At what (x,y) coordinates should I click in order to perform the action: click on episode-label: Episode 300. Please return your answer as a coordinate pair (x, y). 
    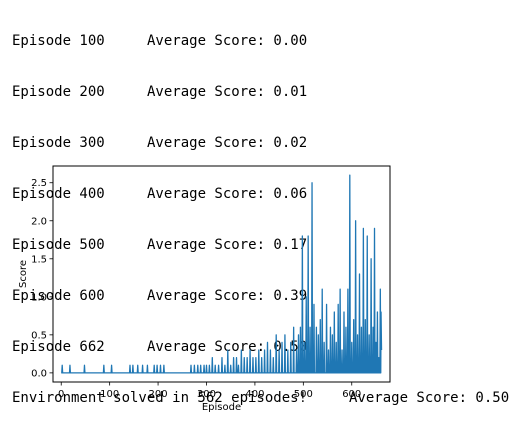
    Looking at the image, I should click on (79, 143).